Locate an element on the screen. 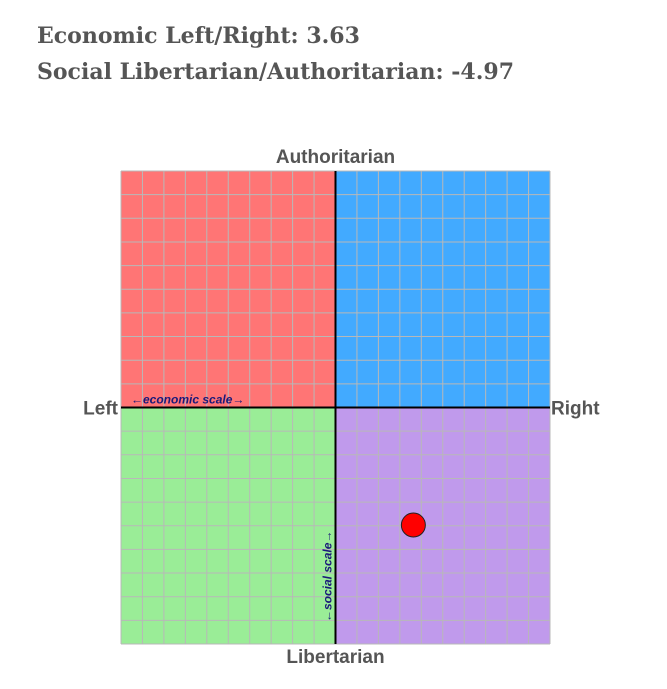 The image size is (667, 689). social-scale-label: ←social scale→ is located at coordinates (328, 576).